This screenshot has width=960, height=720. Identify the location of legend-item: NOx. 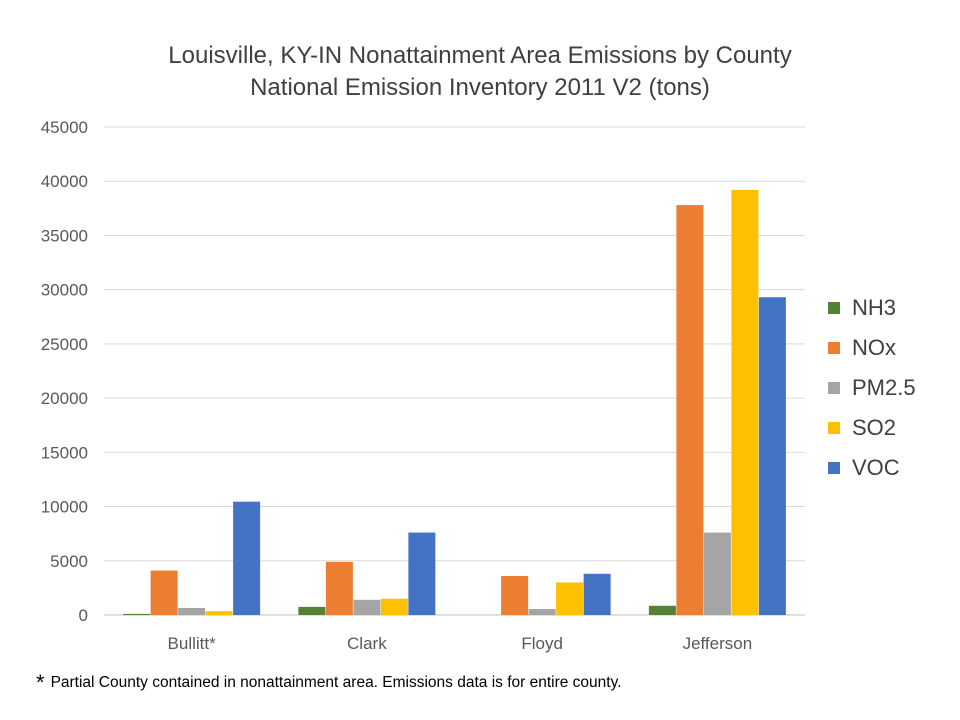
(872, 348).